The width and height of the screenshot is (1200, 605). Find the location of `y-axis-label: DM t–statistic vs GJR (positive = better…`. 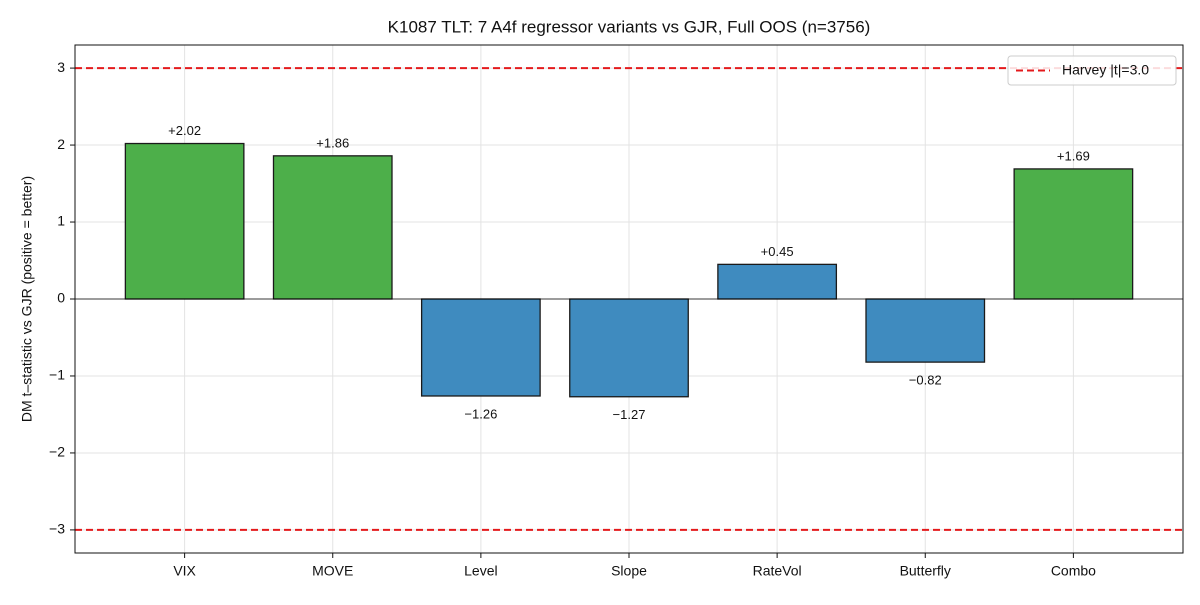

y-axis-label: DM t–statistic vs GJR (positive = better… is located at coordinates (27, 299).